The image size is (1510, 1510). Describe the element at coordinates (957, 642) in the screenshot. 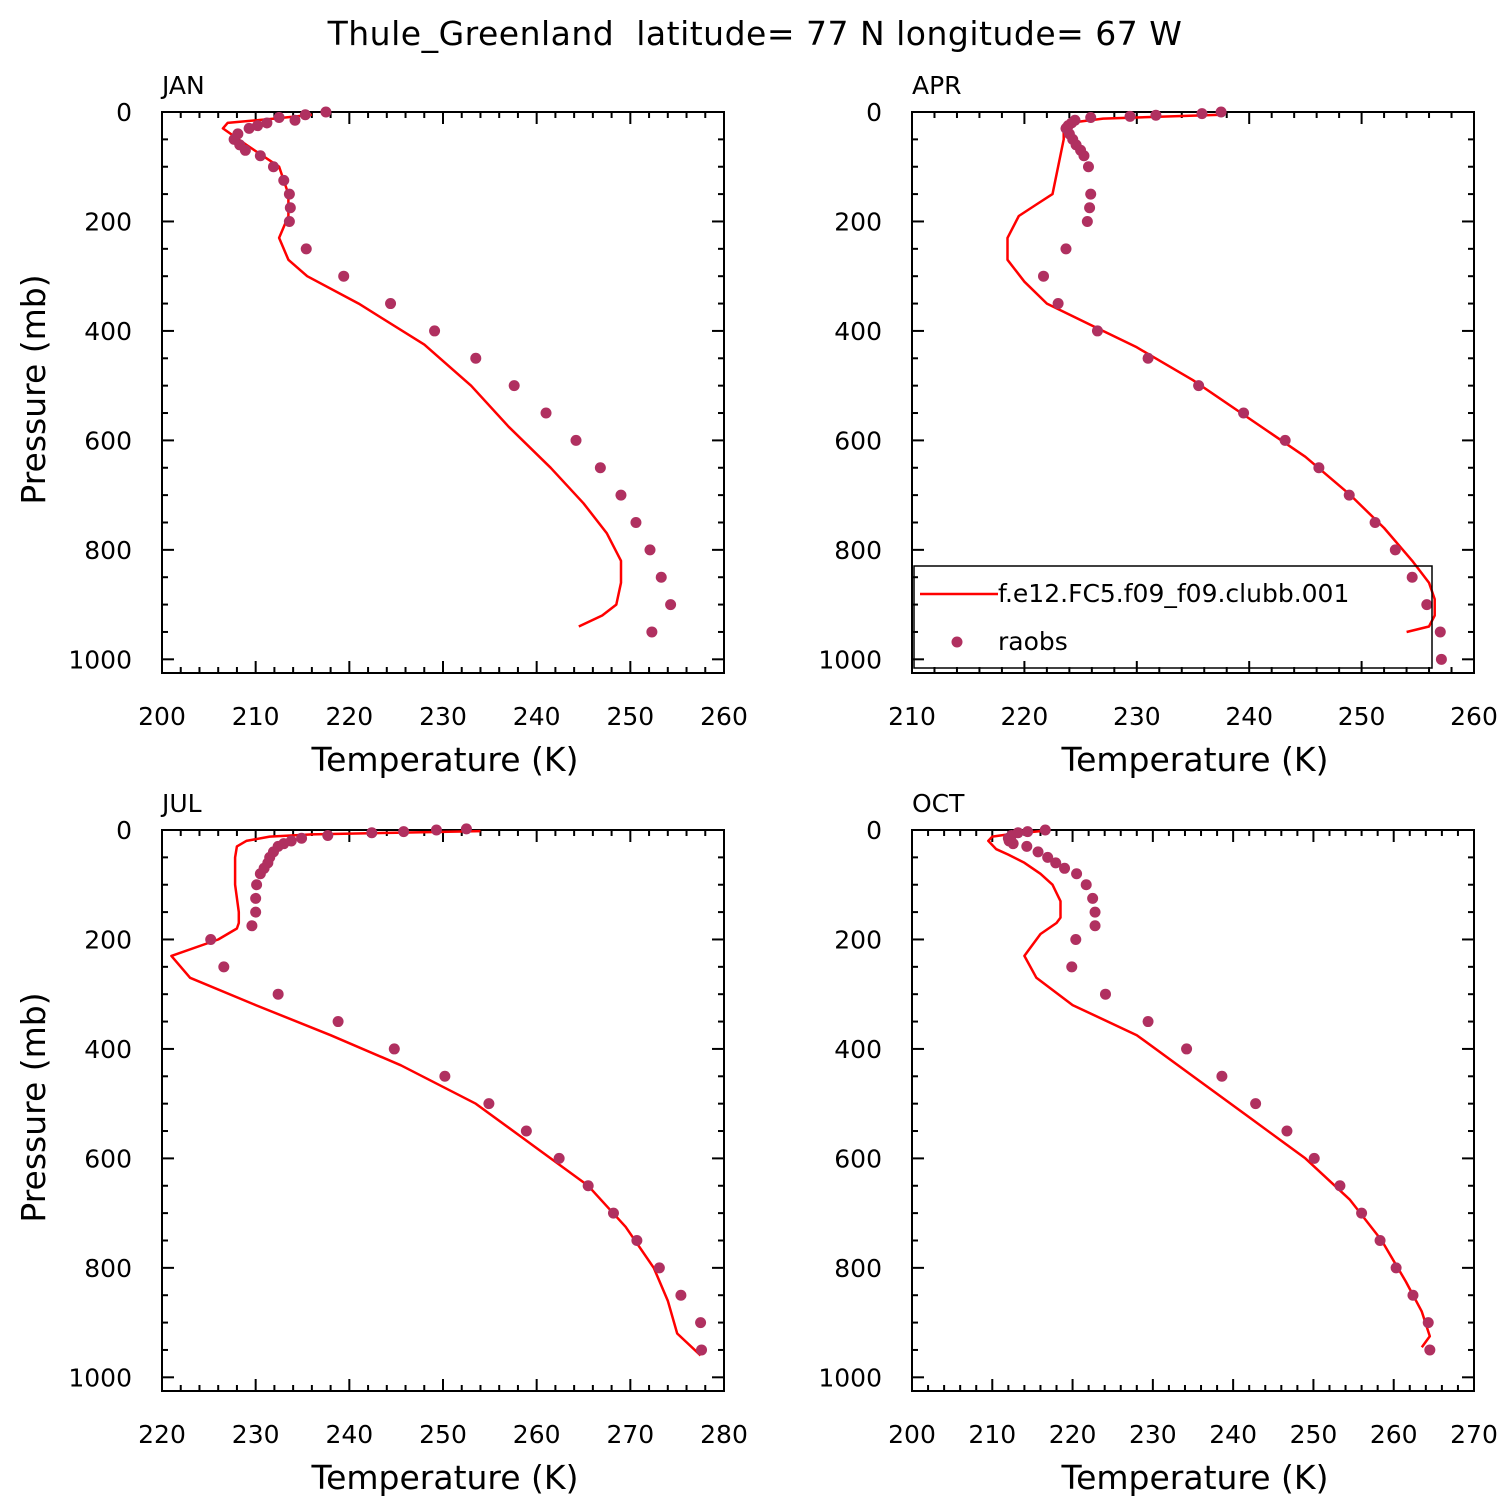

I see `legend-marker-swatch` at that location.